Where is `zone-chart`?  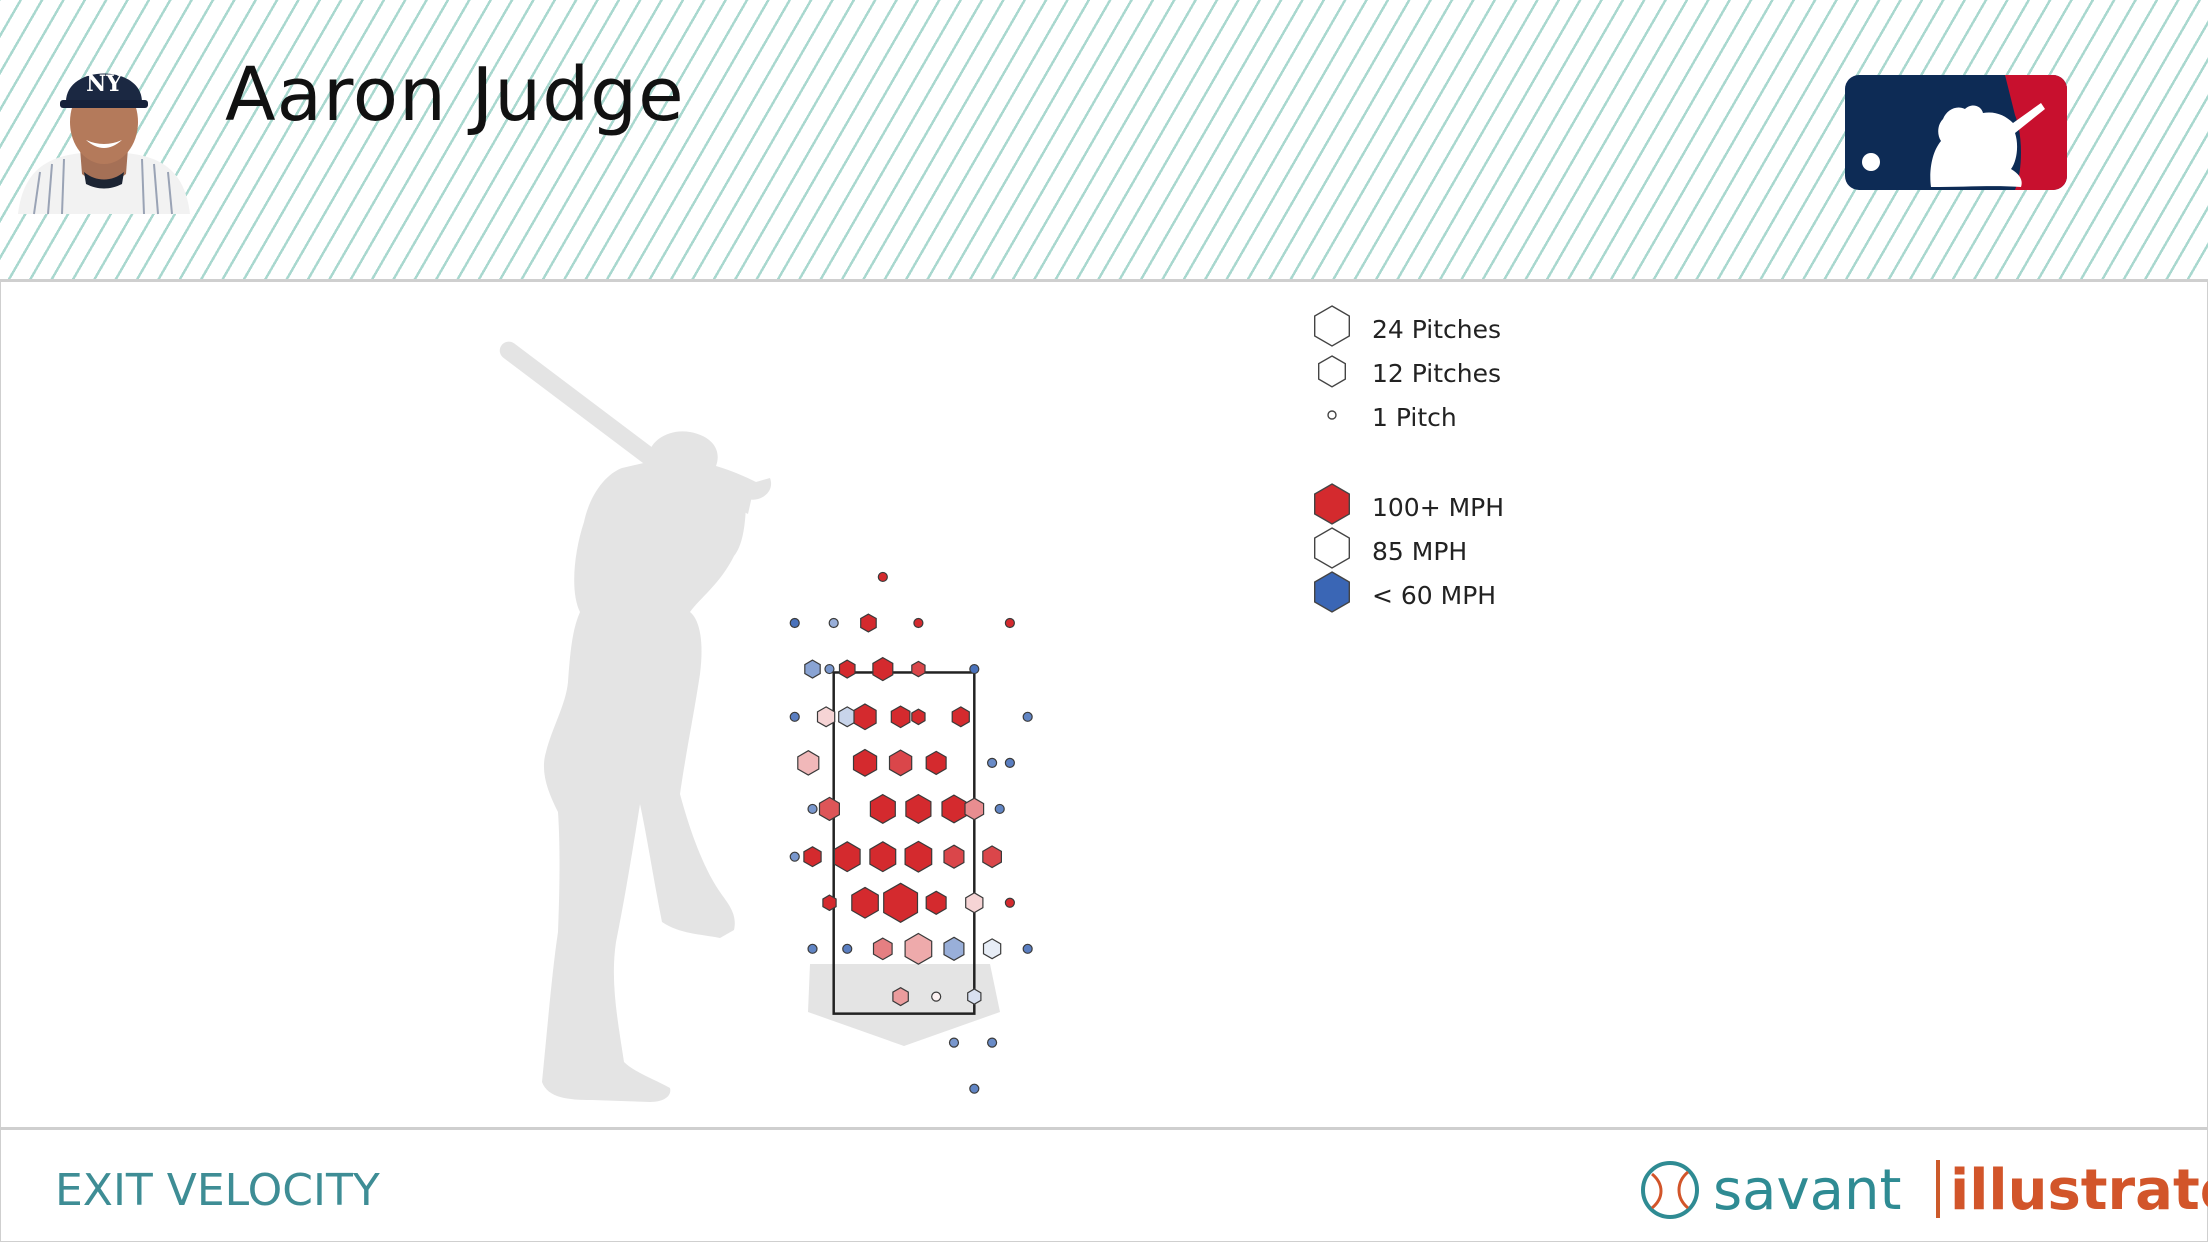 zone-chart is located at coordinates (766, 721).